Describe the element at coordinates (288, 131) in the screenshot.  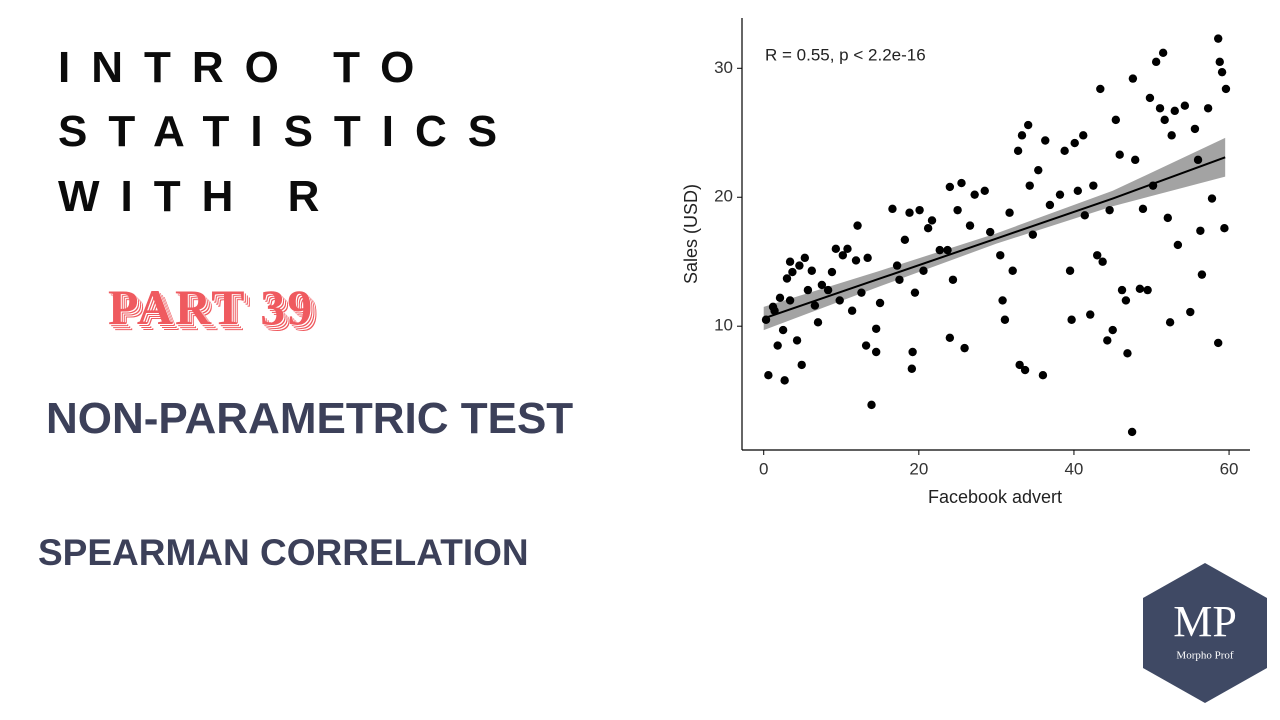
I see `title-line: STATISTICS` at that location.